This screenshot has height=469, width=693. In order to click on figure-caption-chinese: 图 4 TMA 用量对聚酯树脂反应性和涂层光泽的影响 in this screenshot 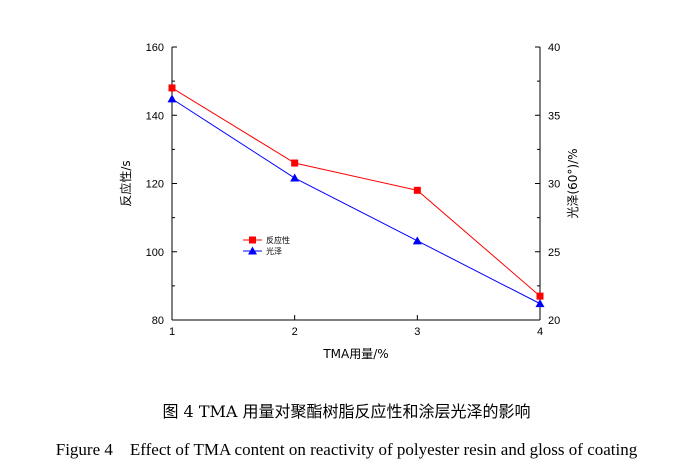, I will do `click(346, 411)`.